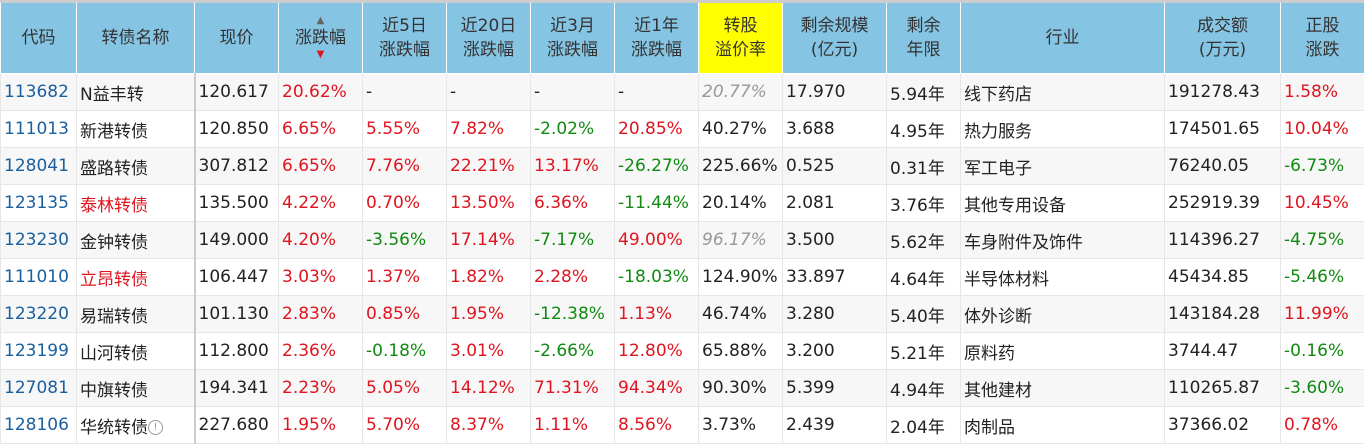 The width and height of the screenshot is (1364, 444). I want to click on cell-name: N益丰转, so click(136, 92).